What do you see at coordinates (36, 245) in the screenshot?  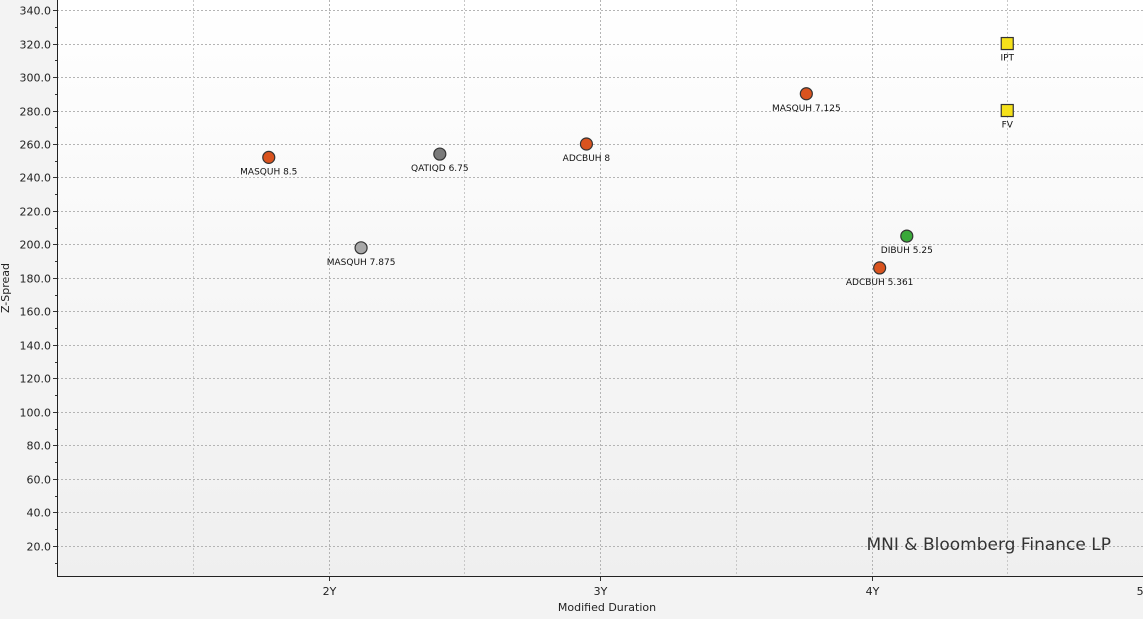 I see `y-tick-label-200: 200.0` at bounding box center [36, 245].